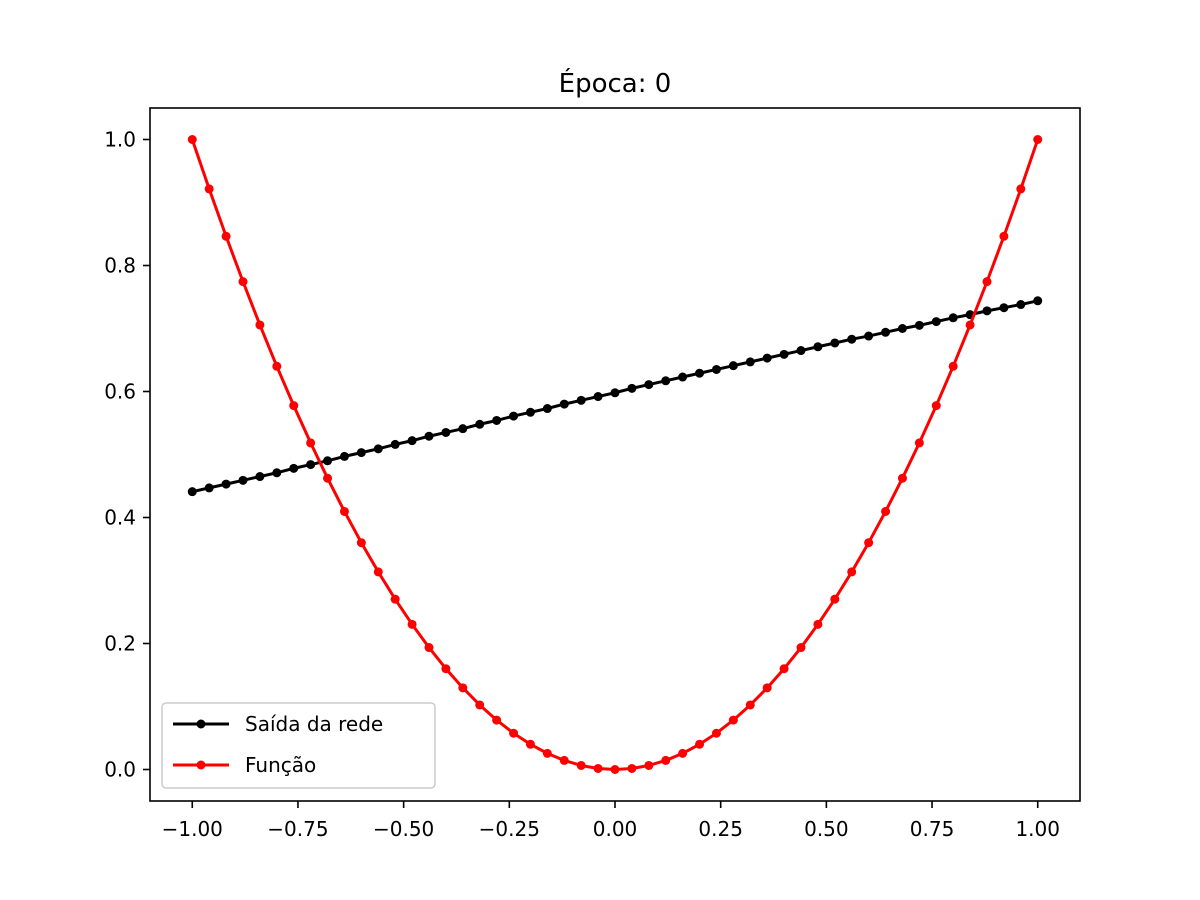 Image resolution: width=1200 pixels, height=900 pixels. I want to click on legend-item: Saída da rede, so click(278, 724).